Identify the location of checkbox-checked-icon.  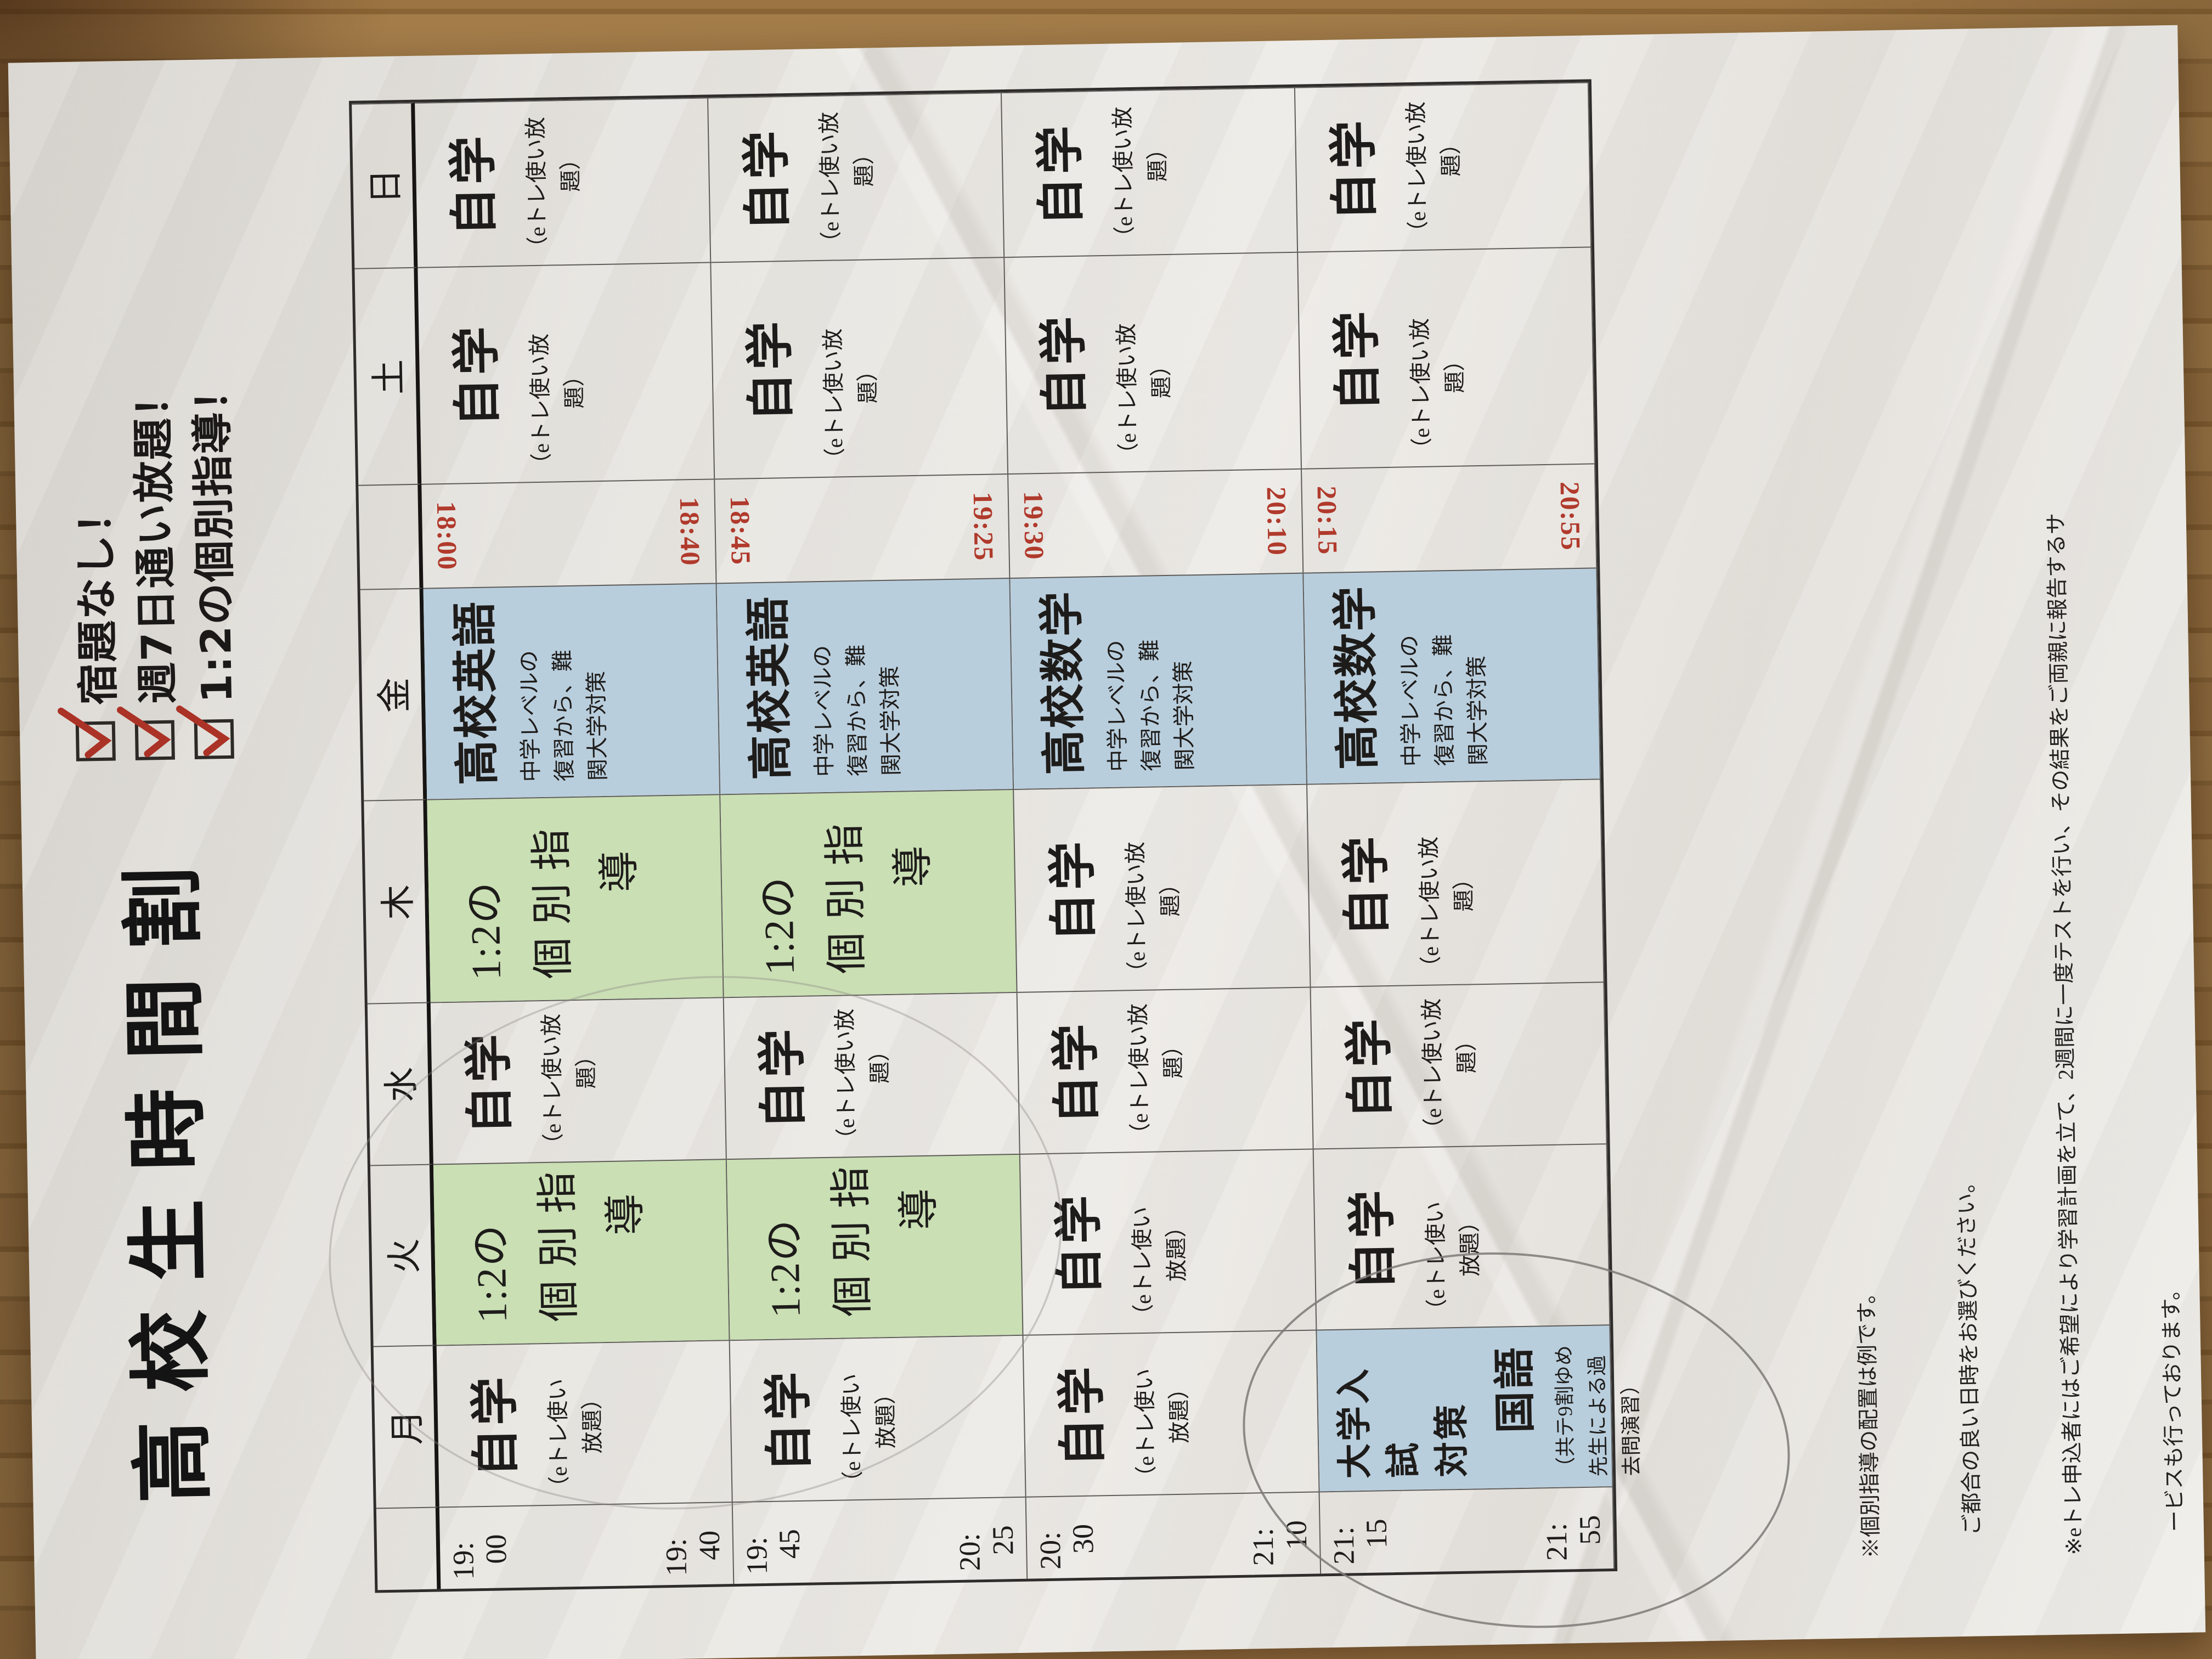
(146, 733).